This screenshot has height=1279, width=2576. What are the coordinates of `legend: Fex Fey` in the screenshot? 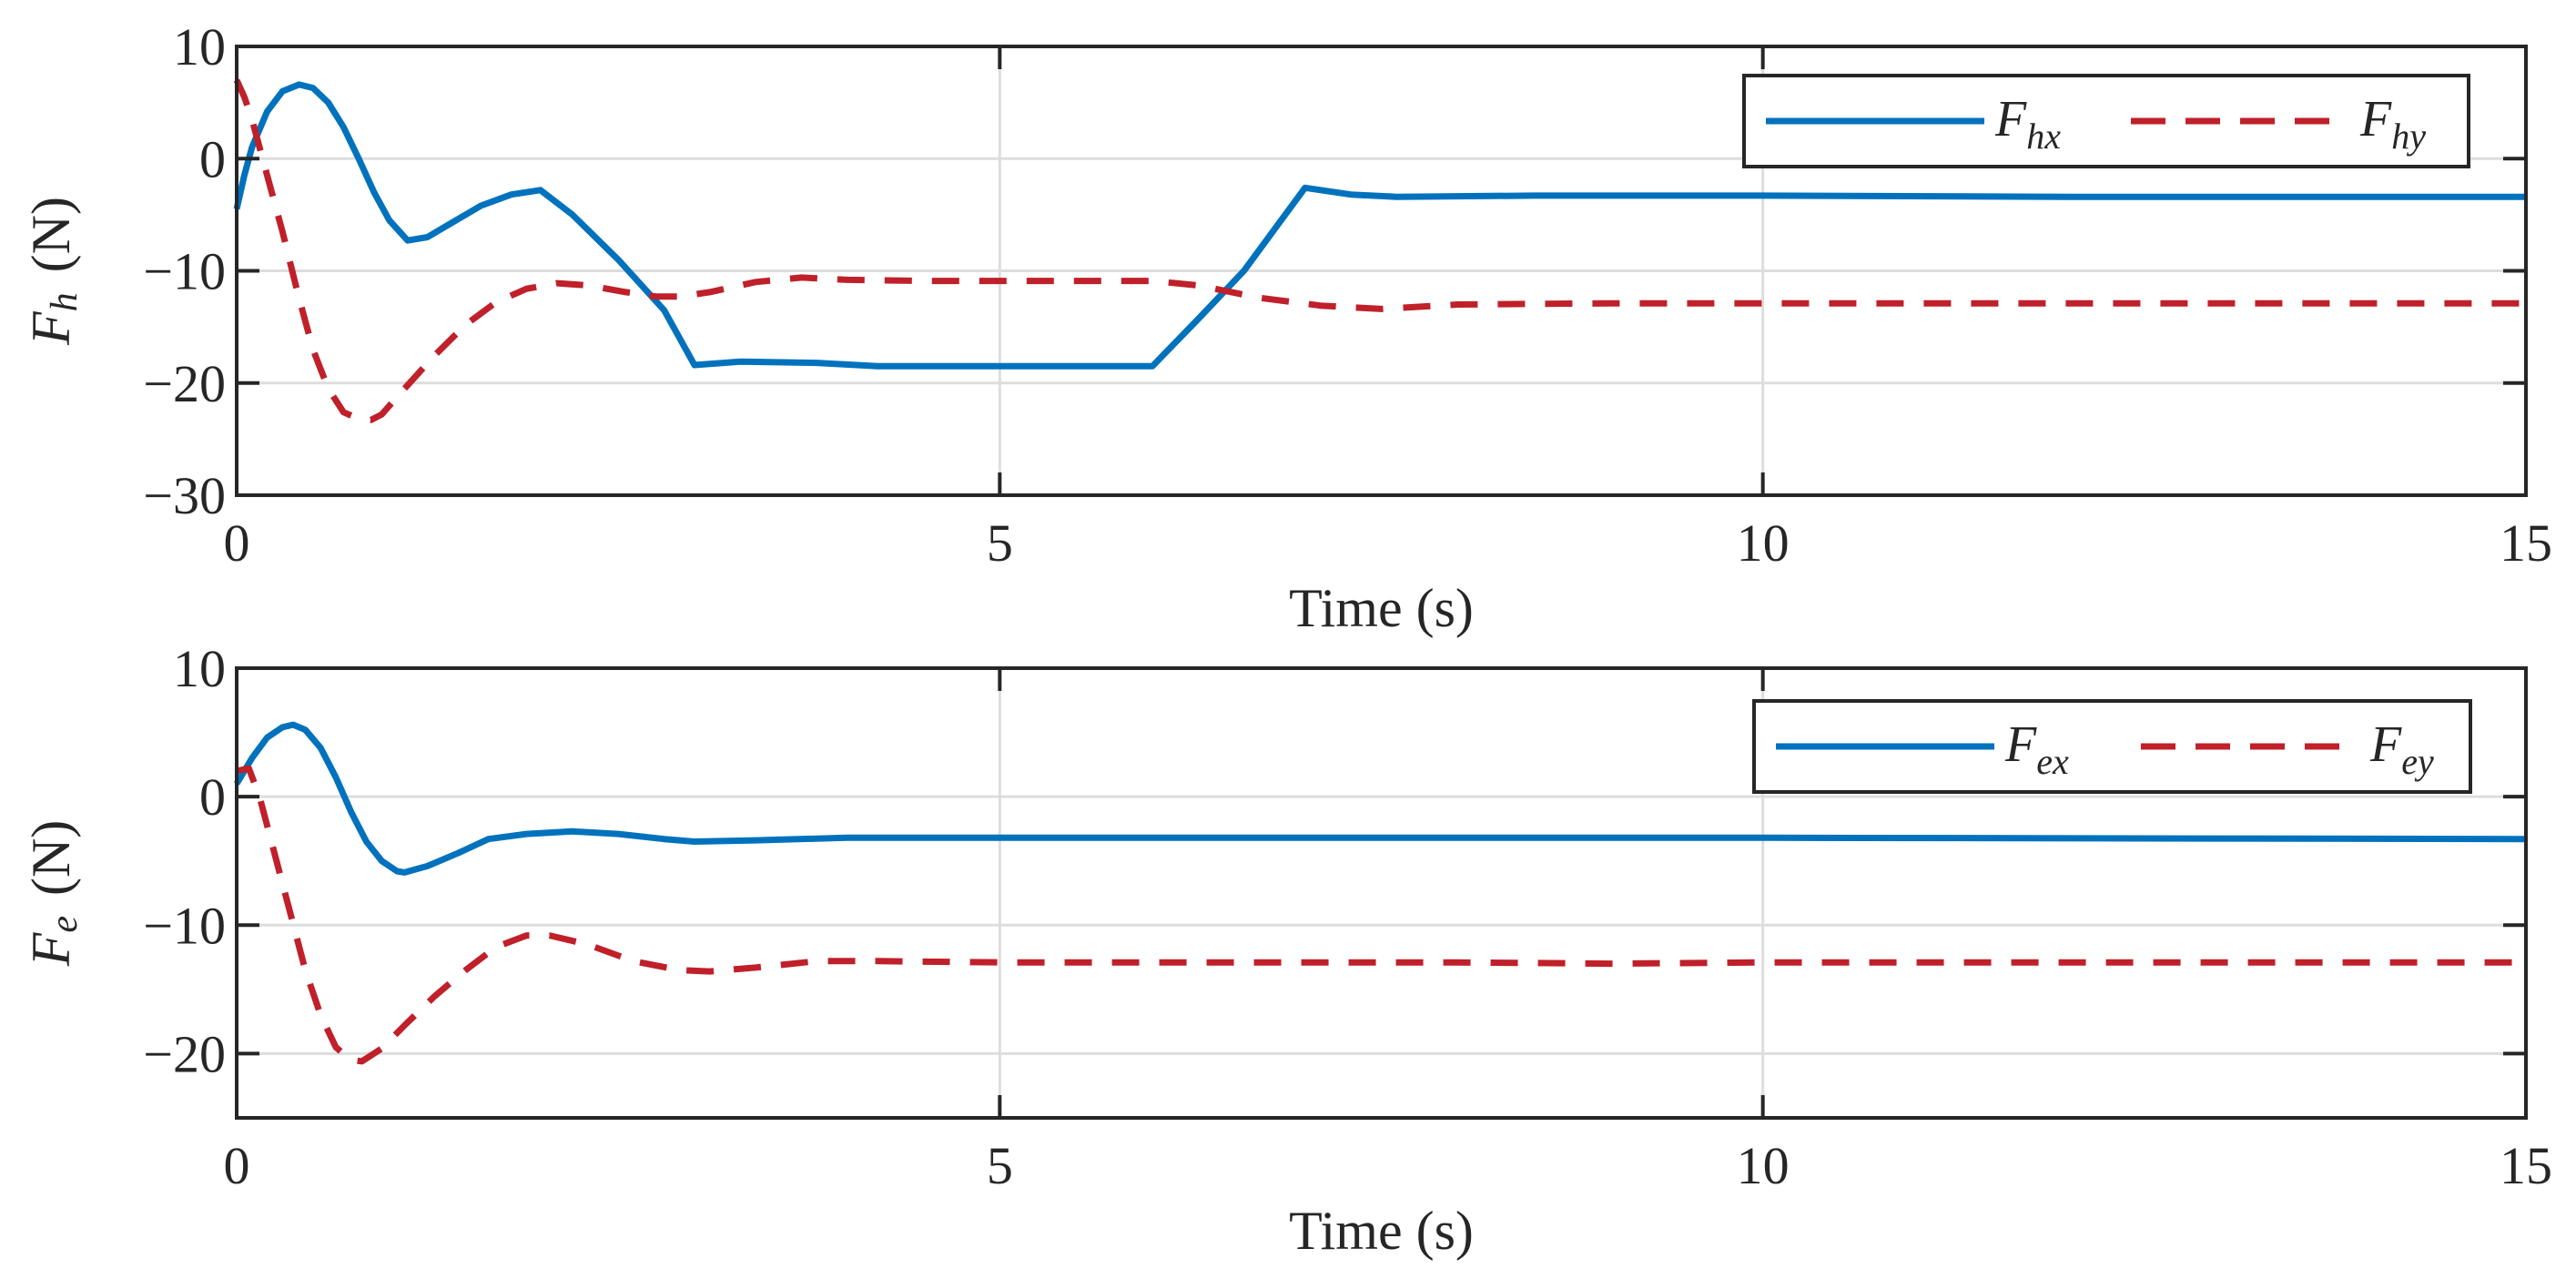 It's located at (2112, 746).